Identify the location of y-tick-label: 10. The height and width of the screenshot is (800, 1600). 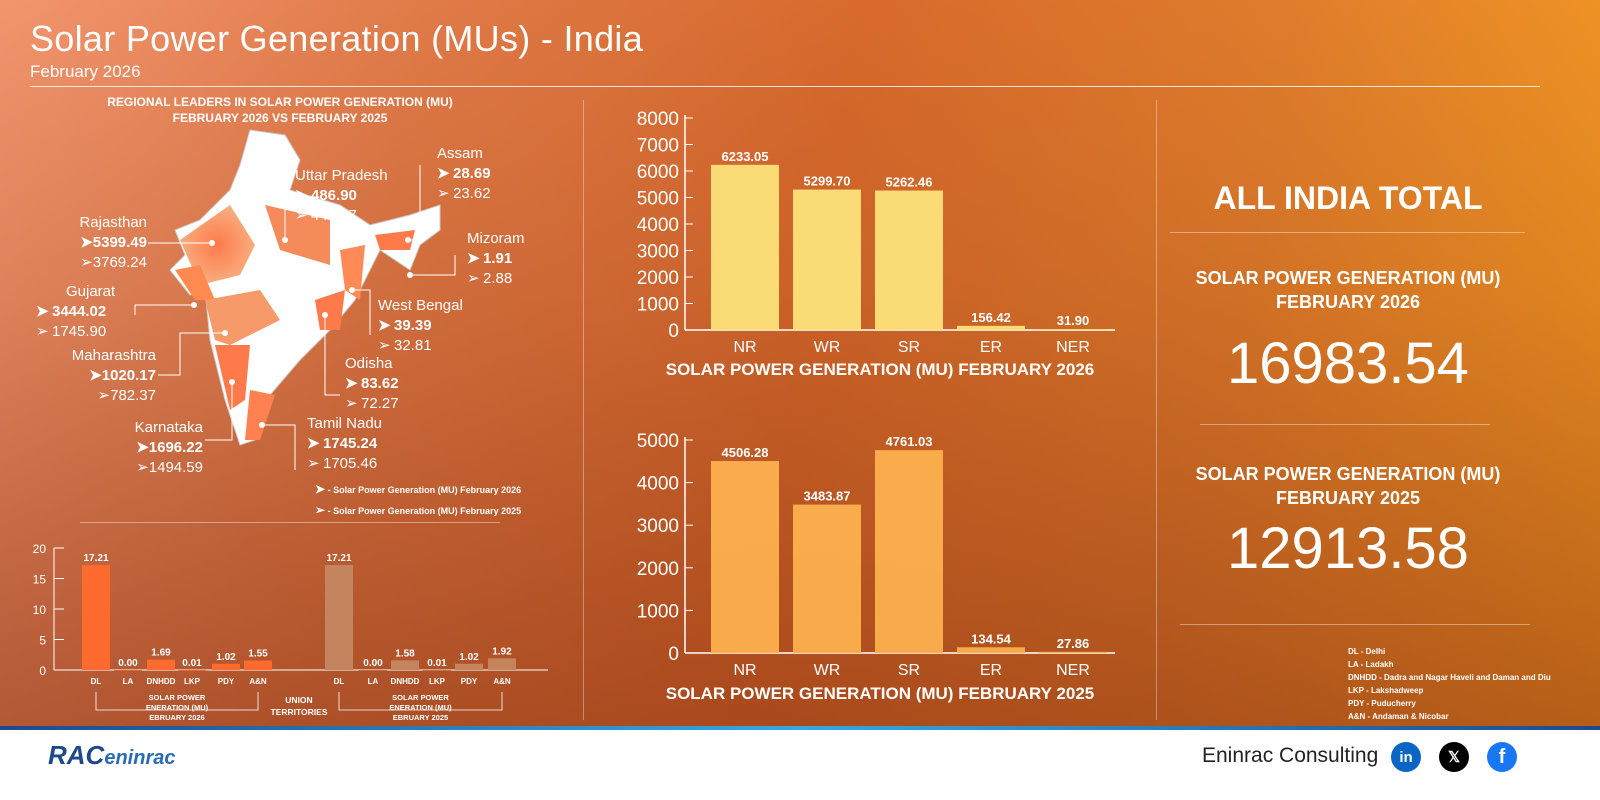
(40, 610).